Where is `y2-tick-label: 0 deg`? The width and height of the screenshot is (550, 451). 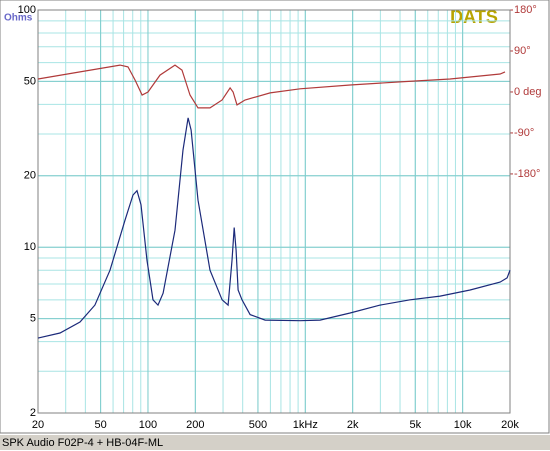
y2-tick-label: 0 deg is located at coordinates (528, 92).